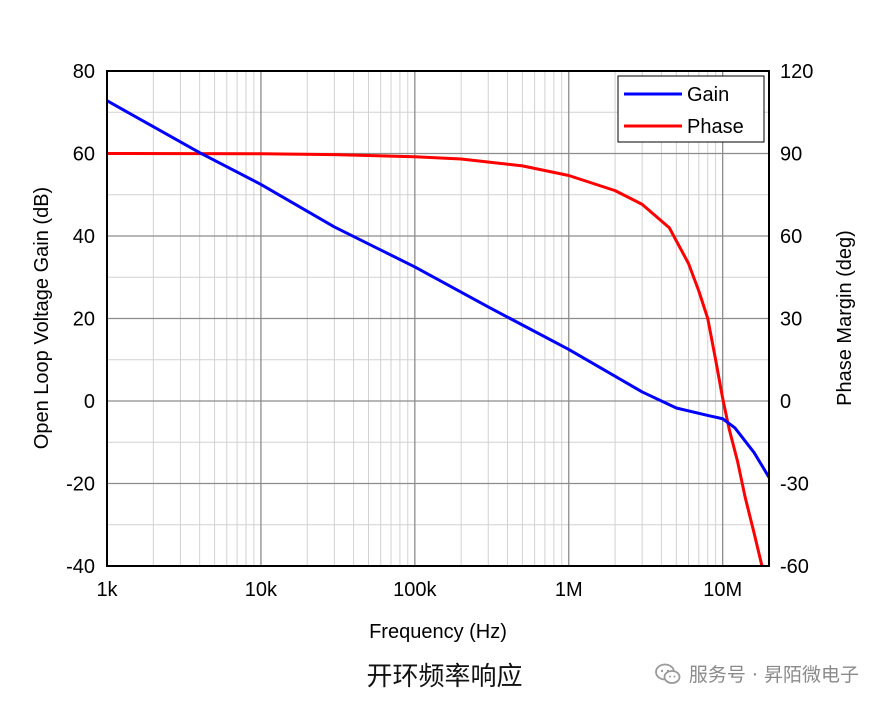  Describe the element at coordinates (569, 590) in the screenshot. I see `x-tick-label: 1M` at that location.